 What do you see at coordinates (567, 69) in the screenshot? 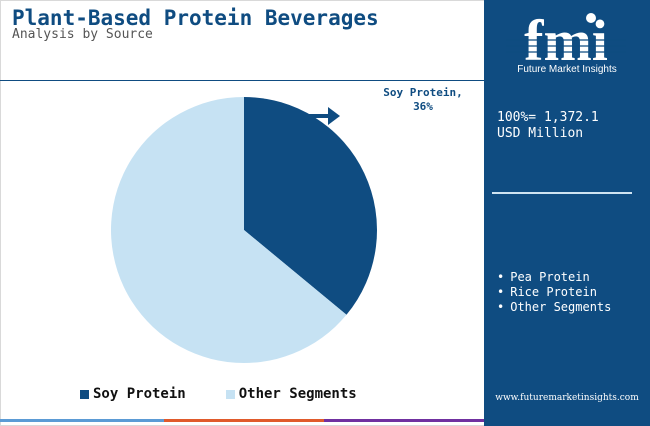
I see `logo-text: Future Market Insights` at bounding box center [567, 69].